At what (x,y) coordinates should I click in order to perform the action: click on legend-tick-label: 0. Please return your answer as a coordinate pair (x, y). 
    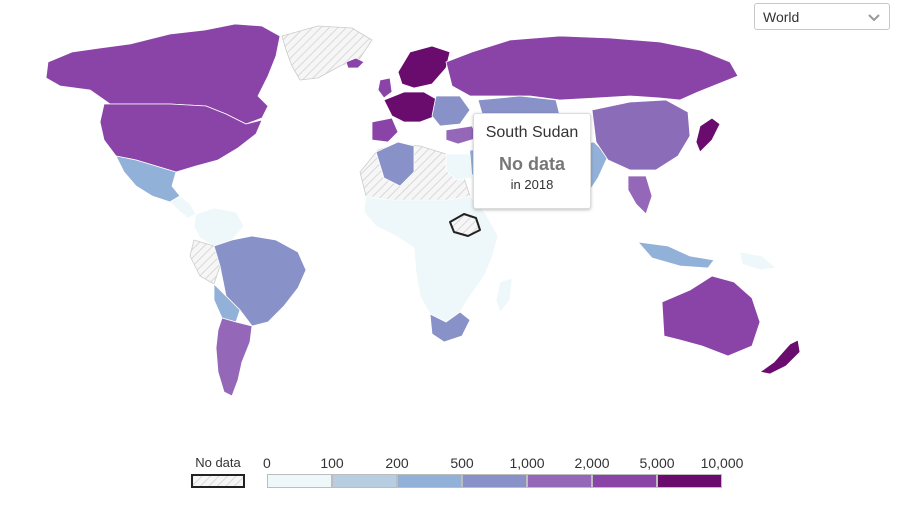
    Looking at the image, I should click on (267, 463).